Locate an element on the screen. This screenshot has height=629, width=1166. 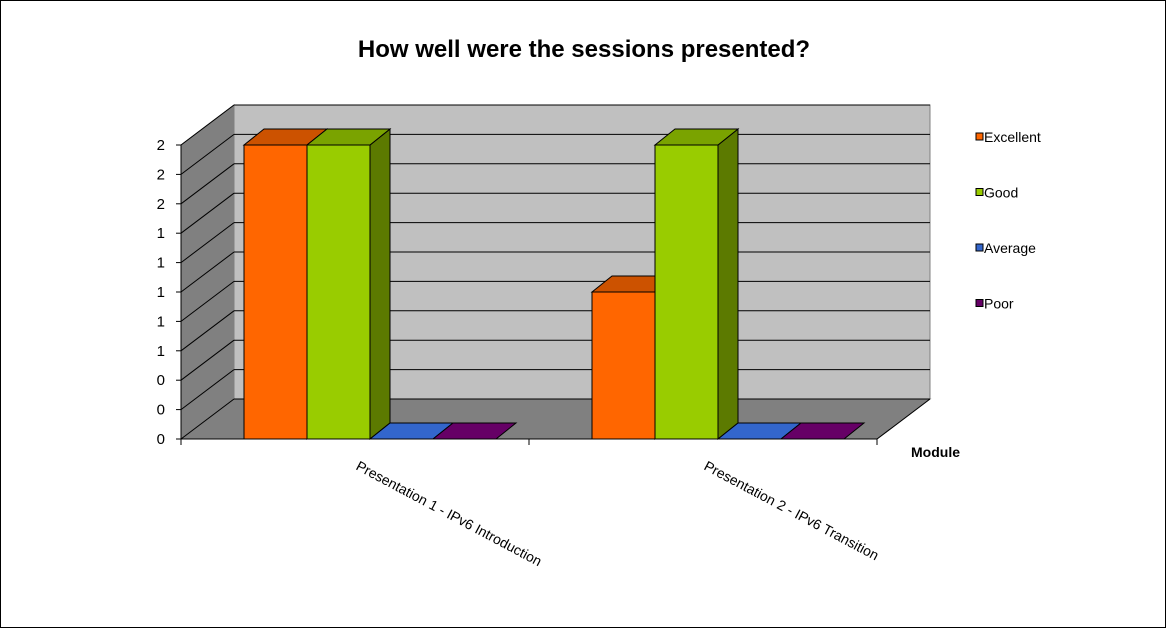
chart-title: How well were the sessions presented? is located at coordinates (584, 49).